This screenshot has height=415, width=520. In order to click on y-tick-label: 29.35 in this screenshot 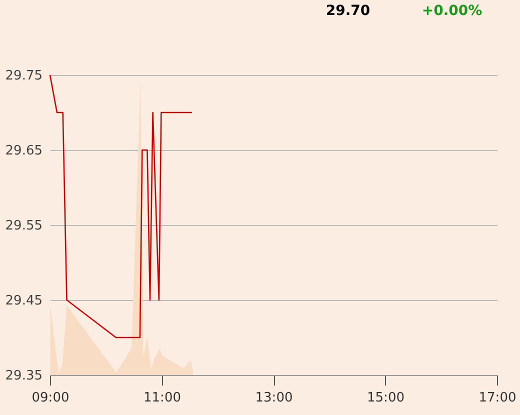, I will do `click(23, 376)`.